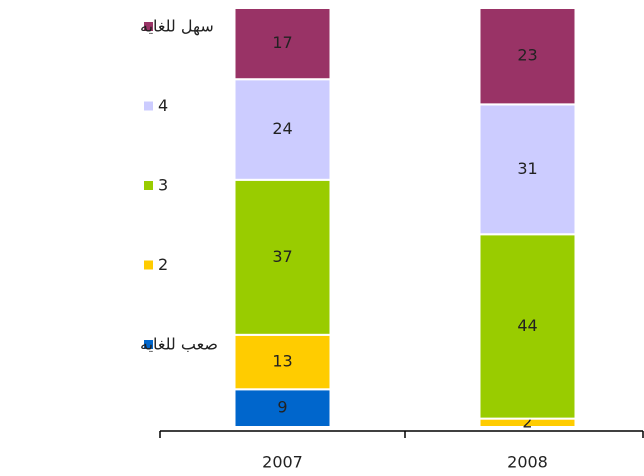 Image resolution: width=644 pixels, height=476 pixels. I want to click on data-label: 24, so click(282, 128).